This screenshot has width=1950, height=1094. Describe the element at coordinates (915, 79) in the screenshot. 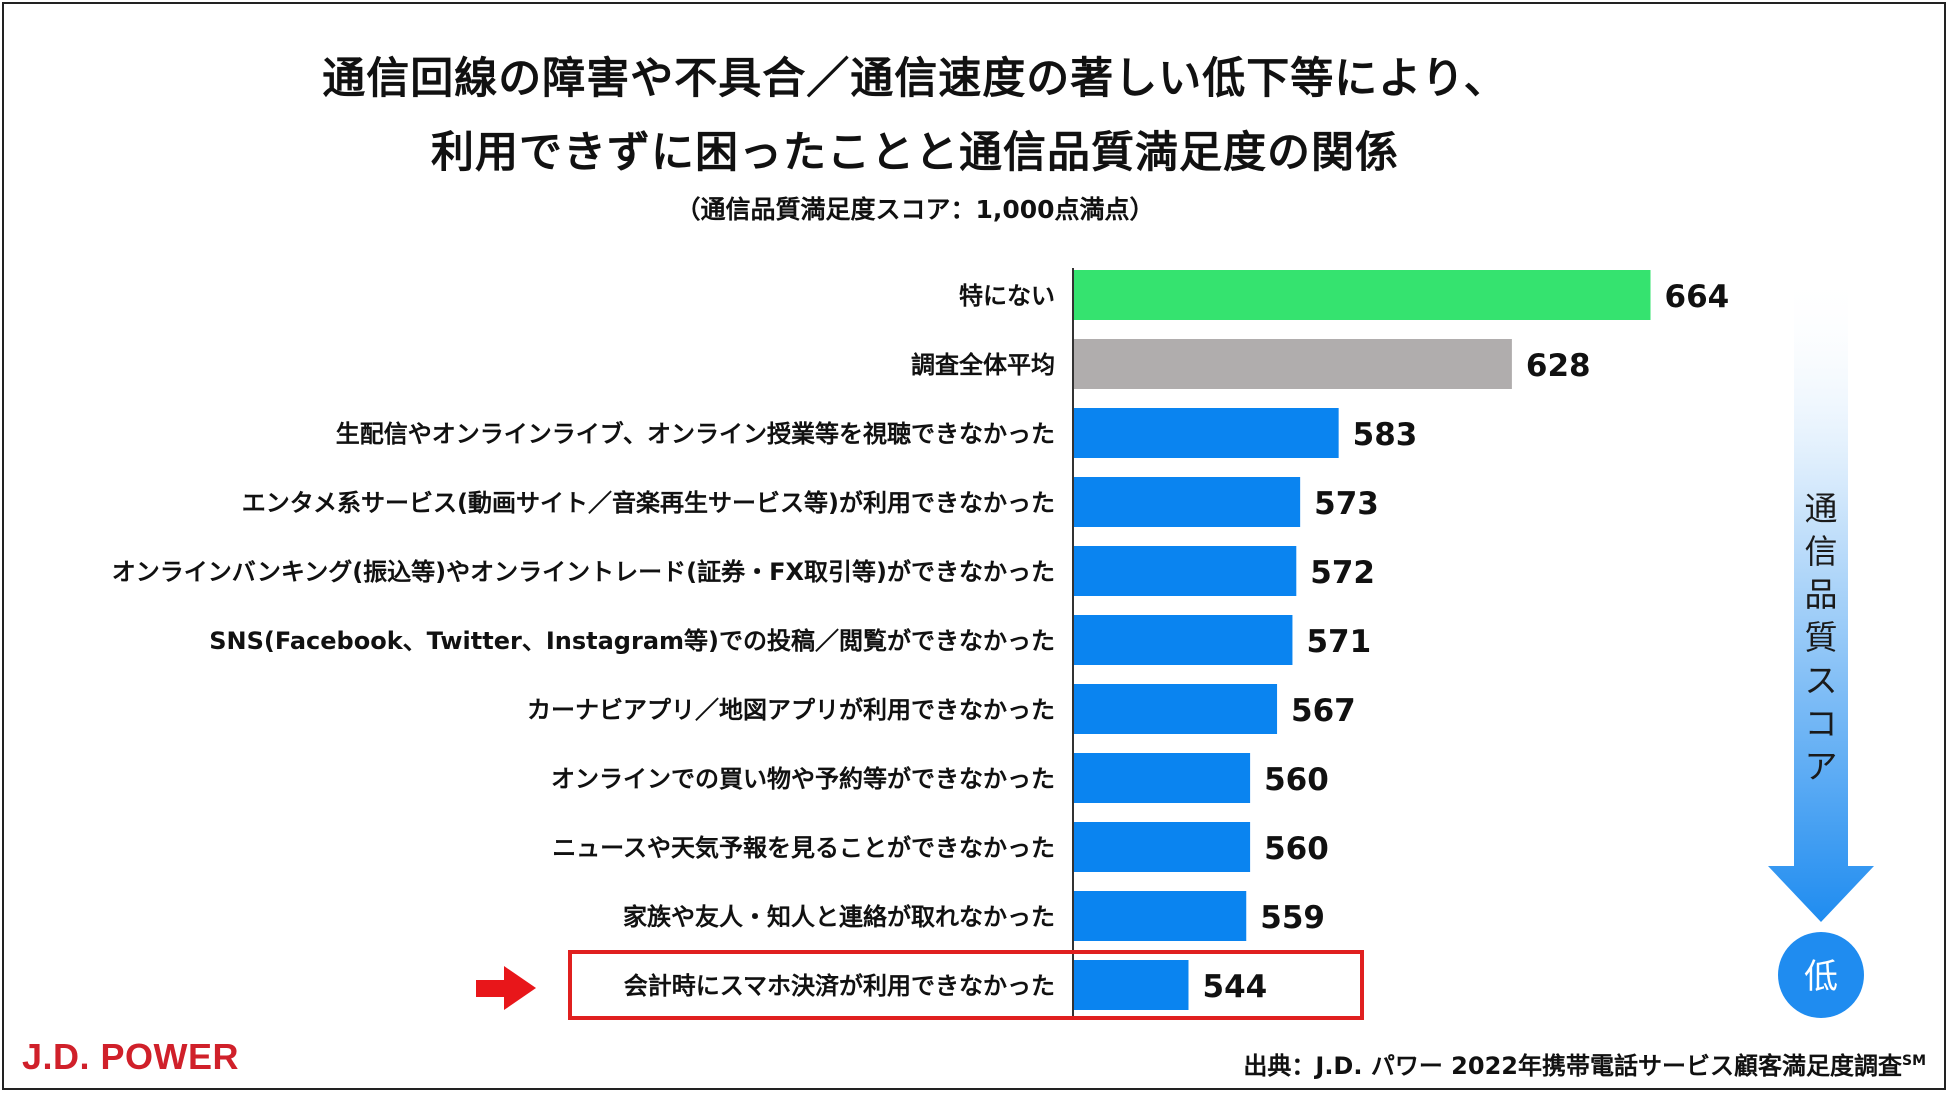

I see `chart-title-line1: 通信回線の障害や不具合／通信速度の著しい低下等により、` at that location.